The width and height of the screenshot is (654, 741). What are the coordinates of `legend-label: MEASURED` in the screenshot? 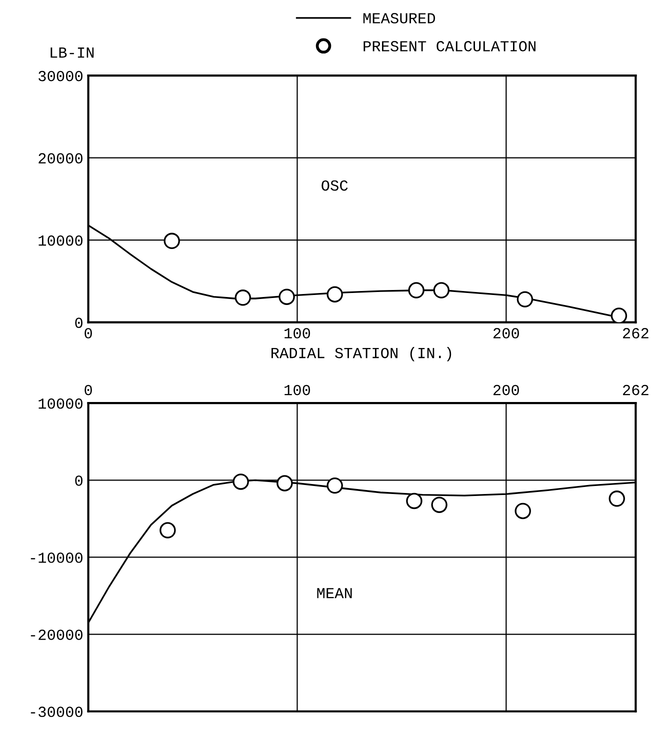 It's located at (399, 18).